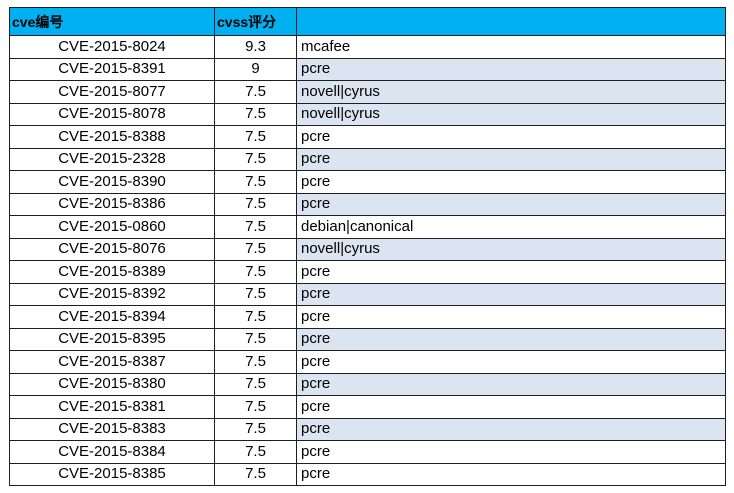 This screenshot has width=734, height=493. Describe the element at coordinates (112, 362) in the screenshot. I see `cve-id-cell: CVE-2015-8387` at that location.